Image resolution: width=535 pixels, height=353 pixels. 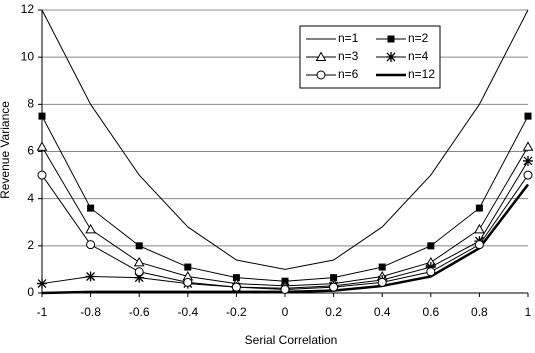 What do you see at coordinates (418, 56) in the screenshot?
I see `legend-label: n=4` at bounding box center [418, 56].